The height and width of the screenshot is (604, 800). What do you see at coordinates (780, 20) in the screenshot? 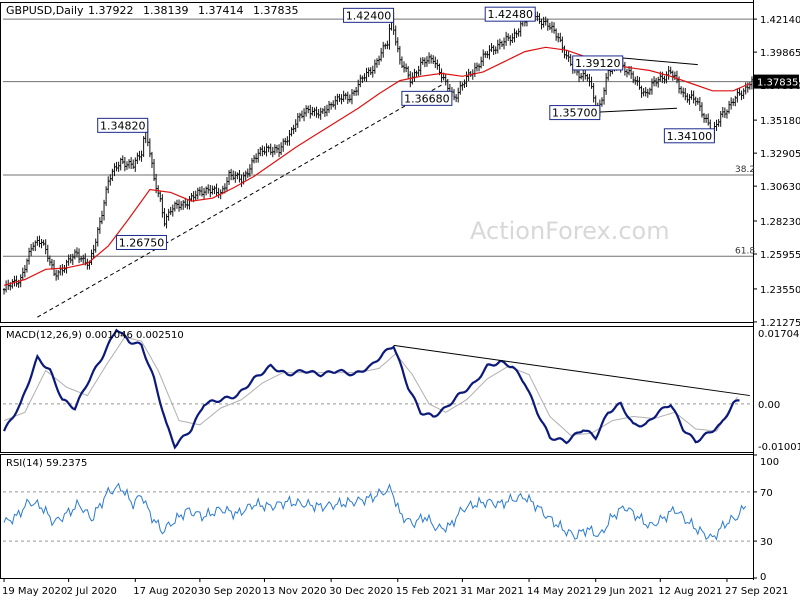
I see `price-tick-label: 1.42140` at bounding box center [780, 20].